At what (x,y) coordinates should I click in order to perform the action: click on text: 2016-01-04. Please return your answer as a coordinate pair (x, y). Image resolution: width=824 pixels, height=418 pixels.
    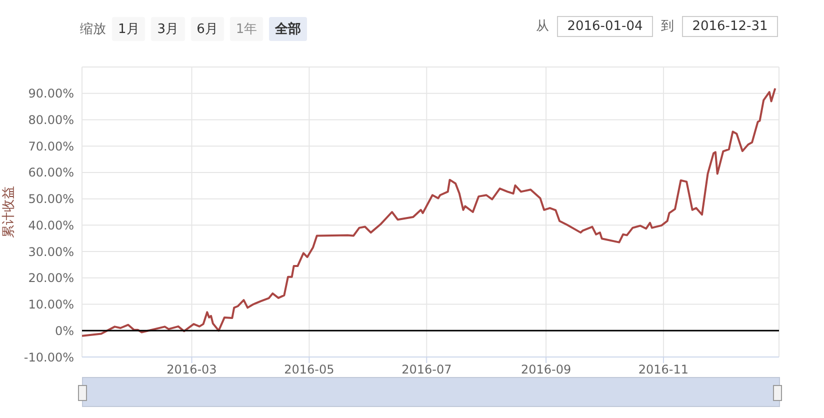
    Looking at the image, I should click on (605, 26).